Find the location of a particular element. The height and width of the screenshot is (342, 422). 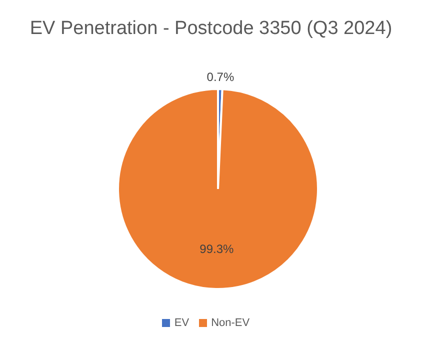

legend-label: EV is located at coordinates (182, 323).